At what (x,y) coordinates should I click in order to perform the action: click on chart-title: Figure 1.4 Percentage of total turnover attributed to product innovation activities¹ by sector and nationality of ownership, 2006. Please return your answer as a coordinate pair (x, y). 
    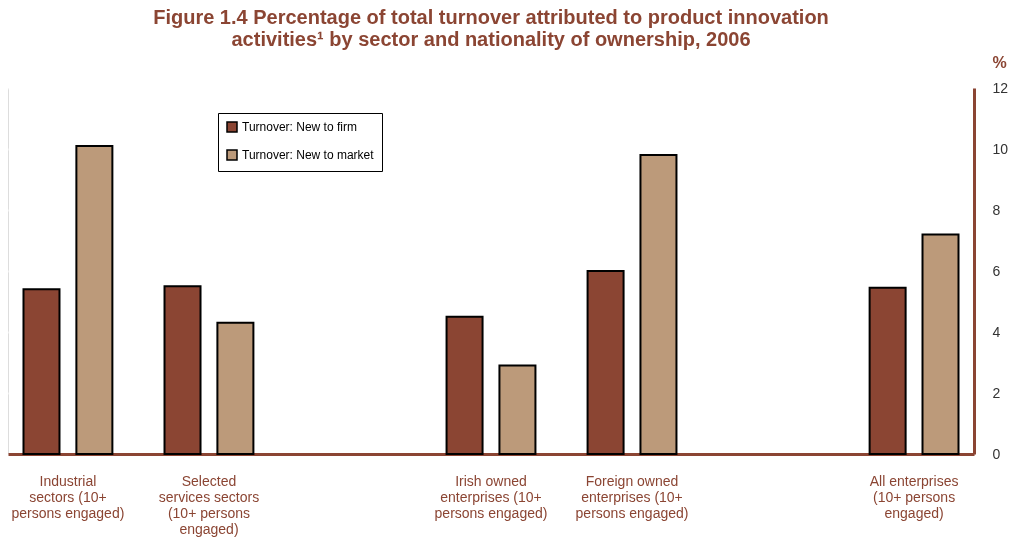
    Looking at the image, I should click on (491, 28).